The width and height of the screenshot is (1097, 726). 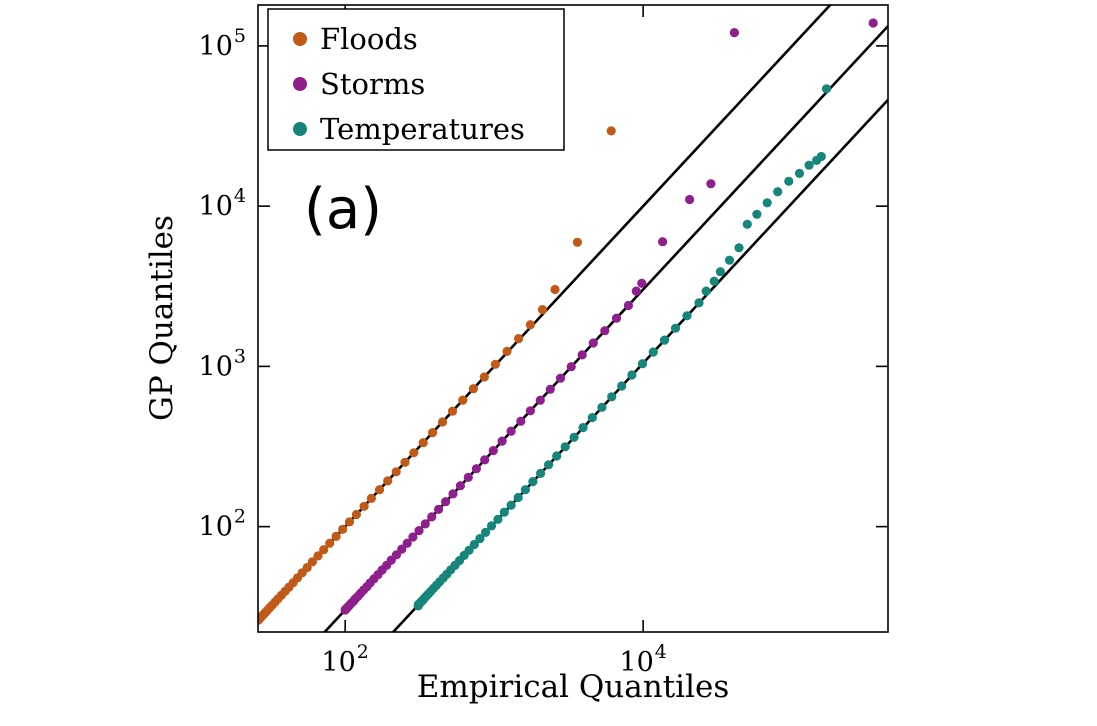 I want to click on y-axis-label: GP Quantiles, so click(x=162, y=318).